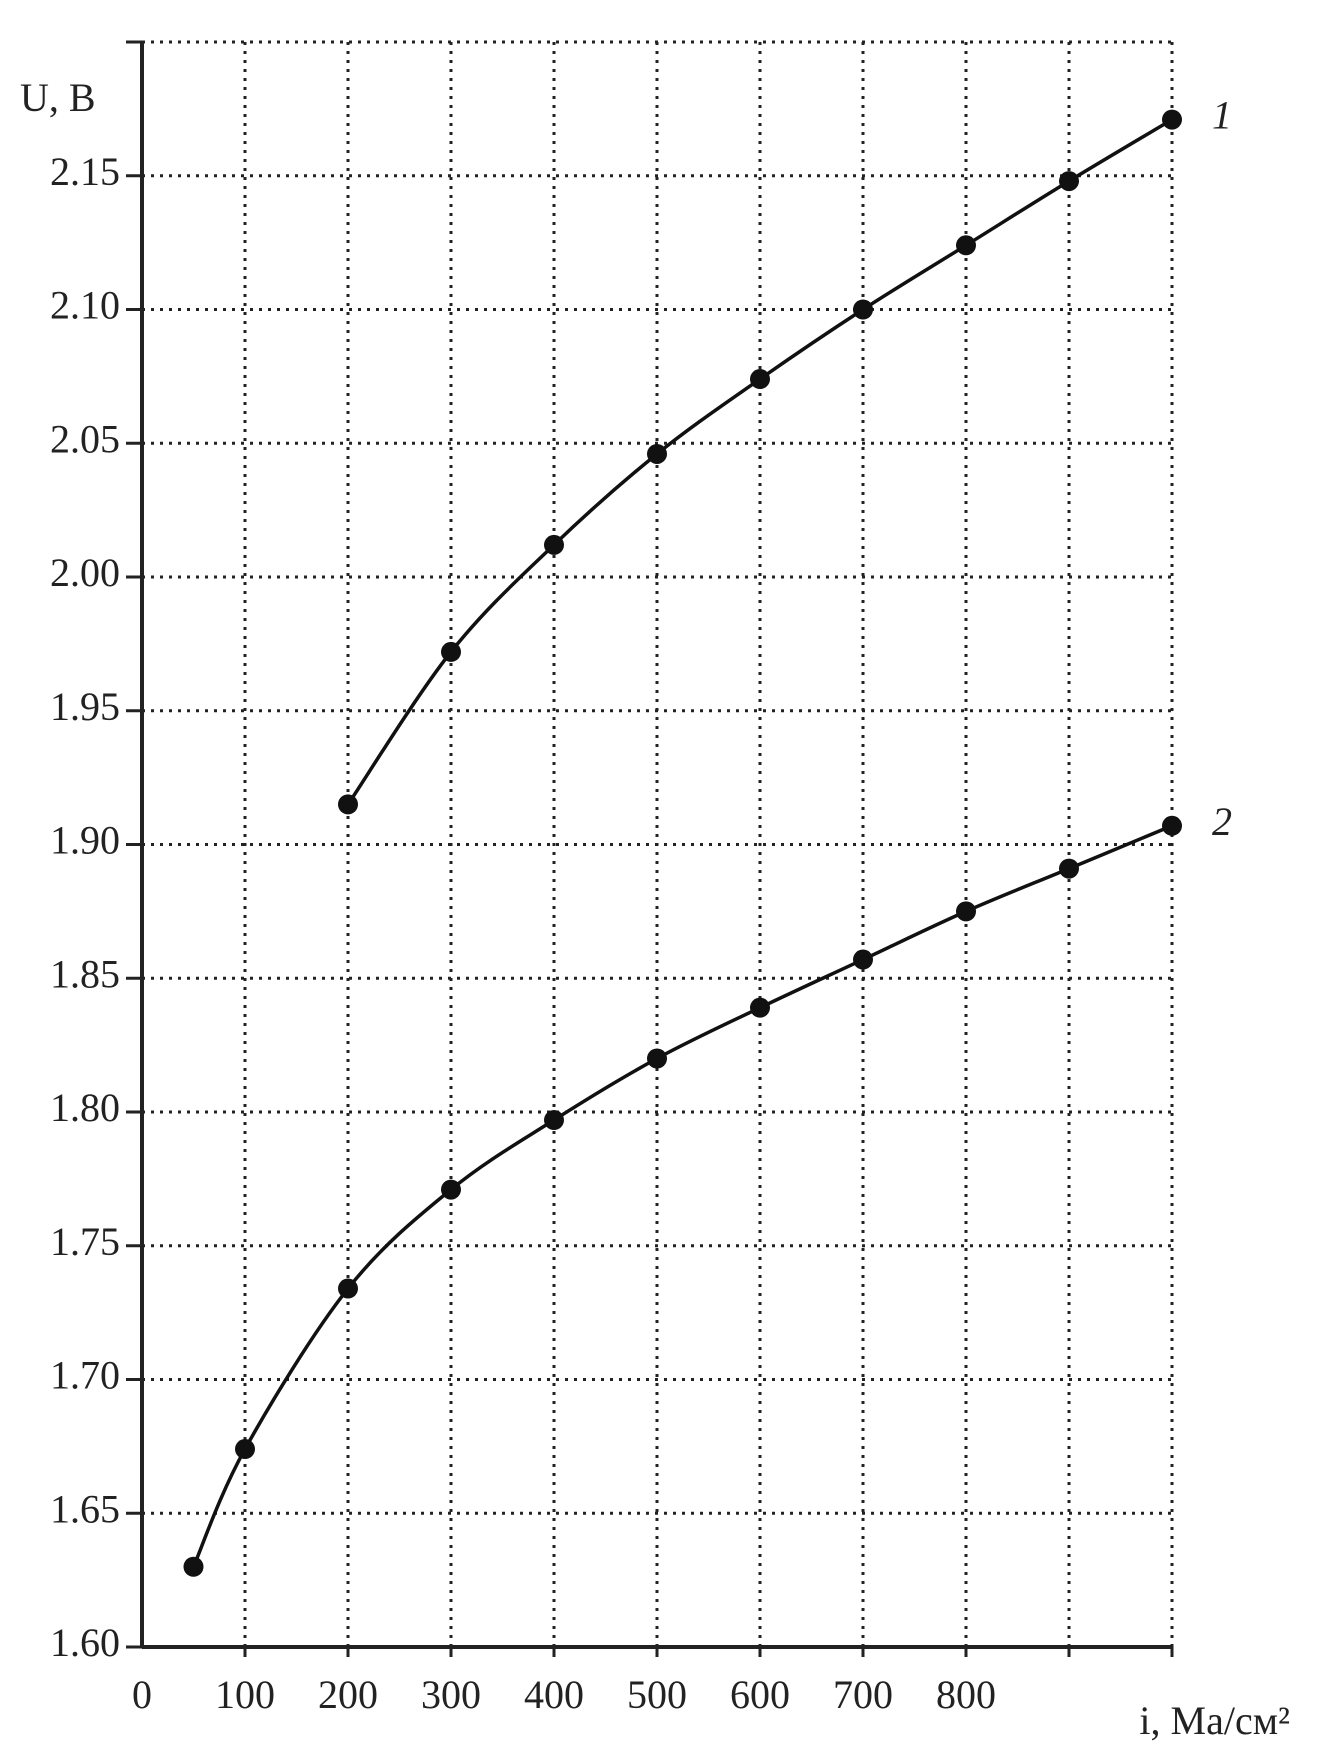 Image resolution: width=1322 pixels, height=1748 pixels. Describe the element at coordinates (657, 1694) in the screenshot. I see `x-tick-label: 500` at that location.